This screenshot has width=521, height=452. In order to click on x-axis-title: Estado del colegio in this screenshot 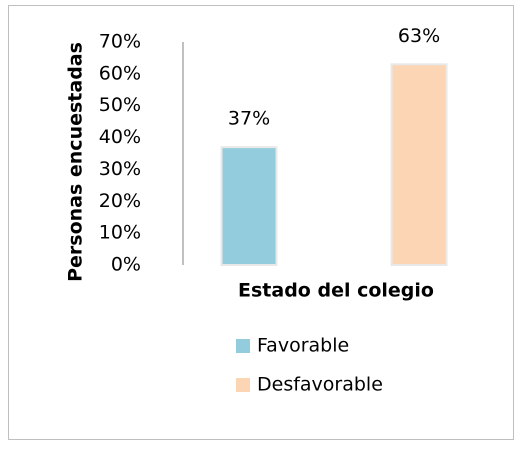, I will do `click(336, 291)`.